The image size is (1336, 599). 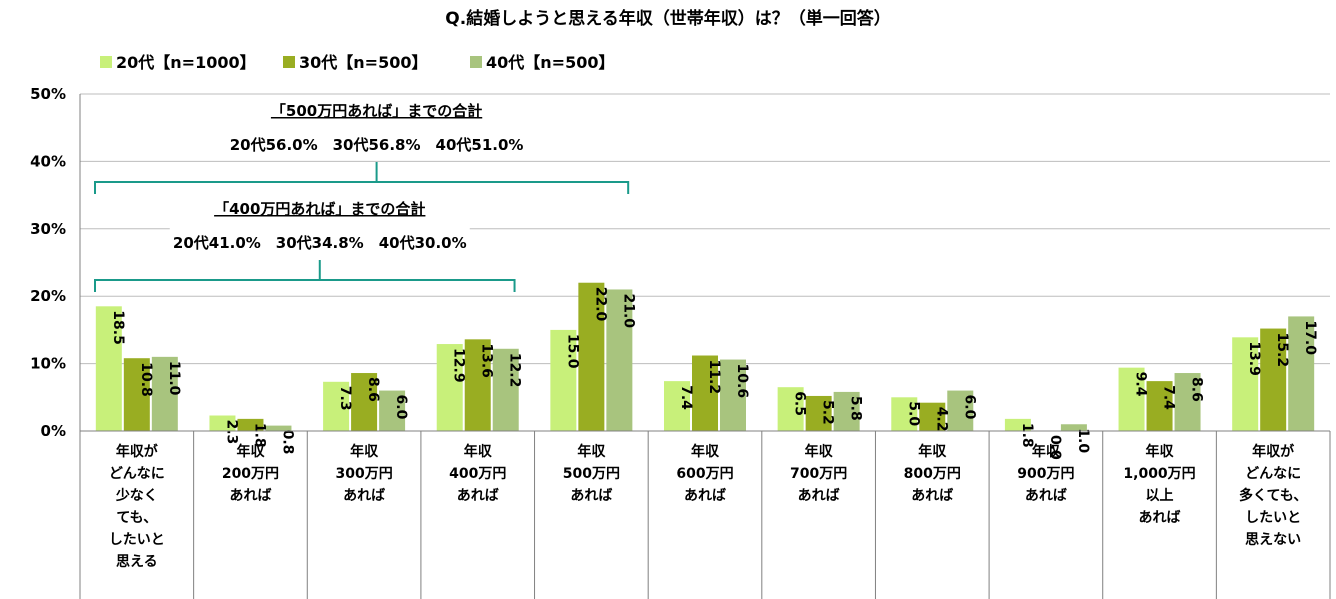 I want to click on category-label-line: 以上, so click(x=1160, y=496).